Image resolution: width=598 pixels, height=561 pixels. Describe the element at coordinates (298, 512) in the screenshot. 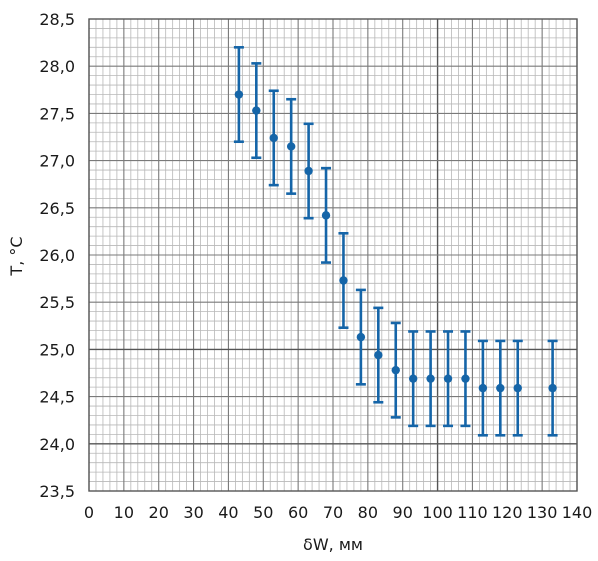

I see `x-tick-label: 60` at that location.